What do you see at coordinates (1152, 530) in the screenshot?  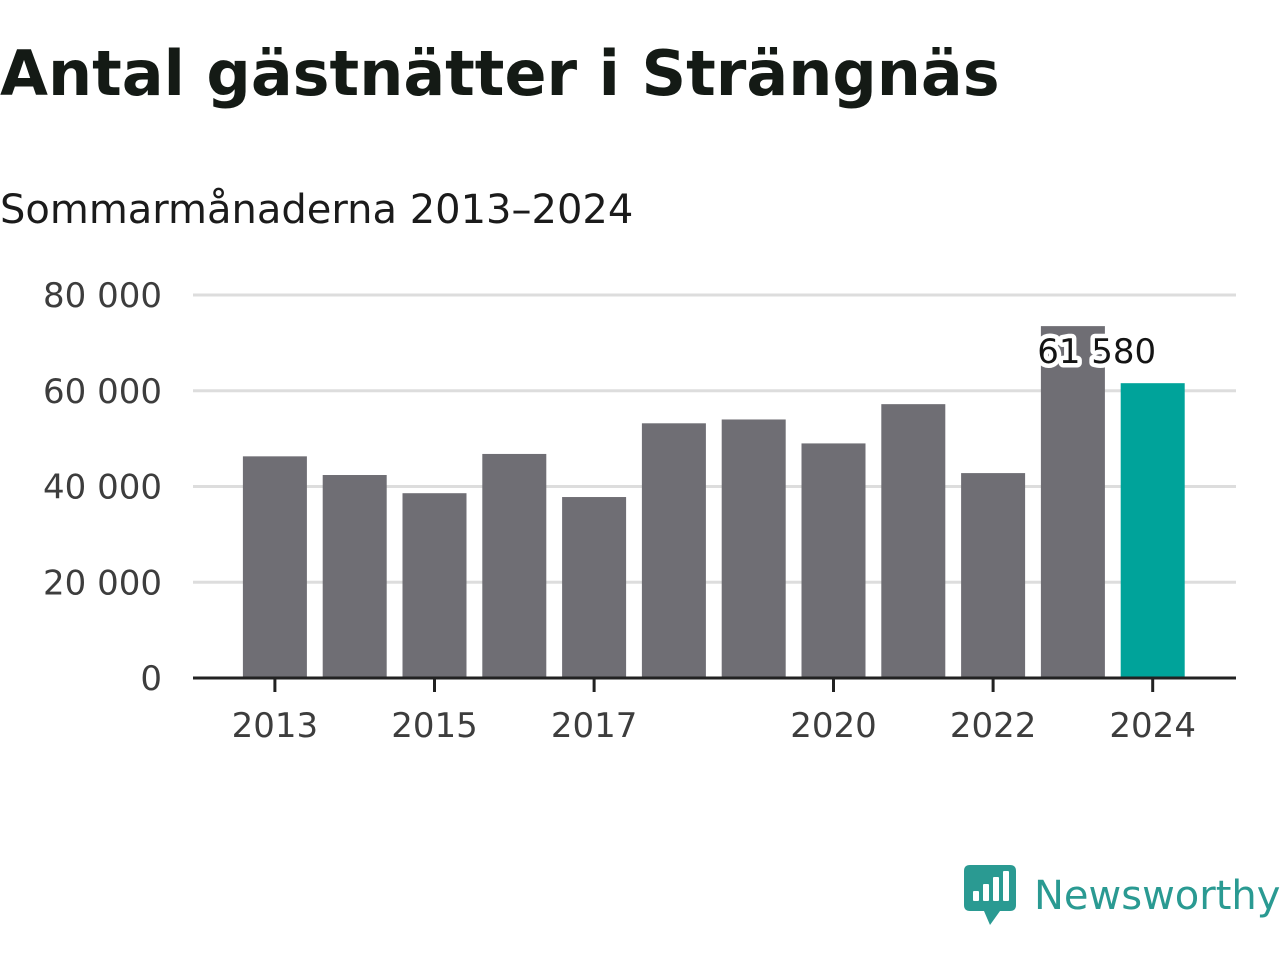 I see `bar-highlight` at bounding box center [1152, 530].